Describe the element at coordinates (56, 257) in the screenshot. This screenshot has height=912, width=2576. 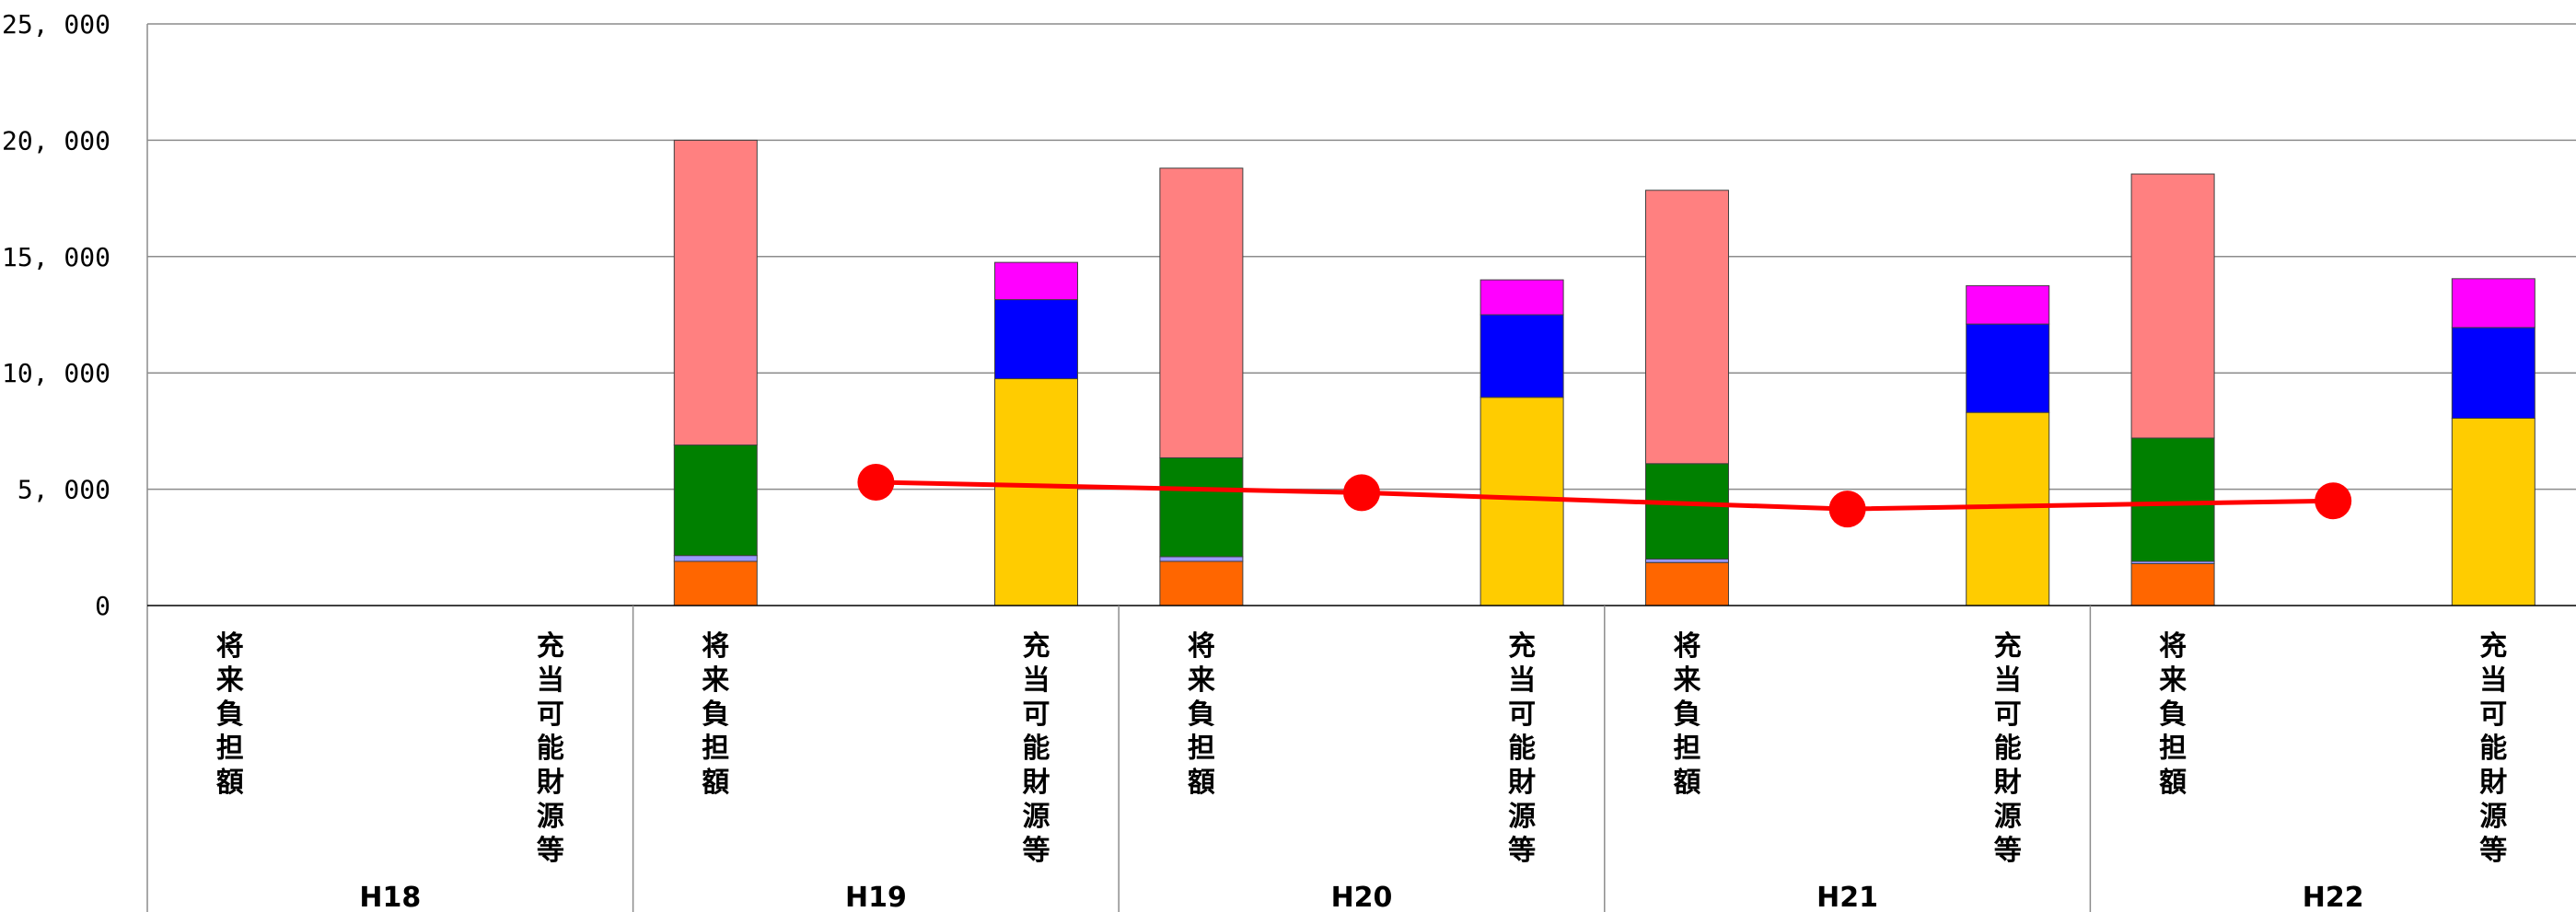
I see `y-tick-label: 15, 000` at that location.